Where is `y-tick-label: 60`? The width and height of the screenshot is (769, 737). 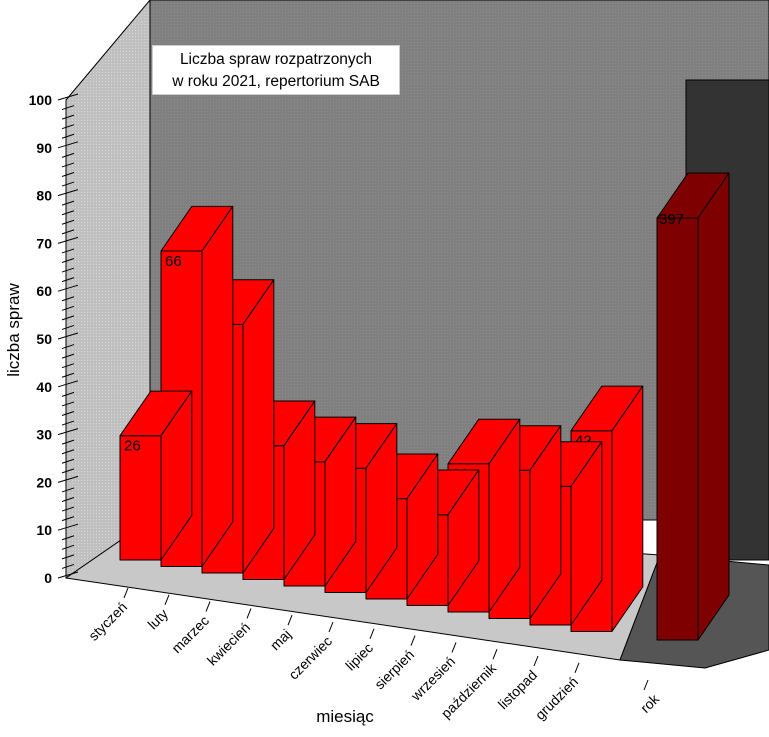
y-tick-label: 60 is located at coordinates (44, 291).